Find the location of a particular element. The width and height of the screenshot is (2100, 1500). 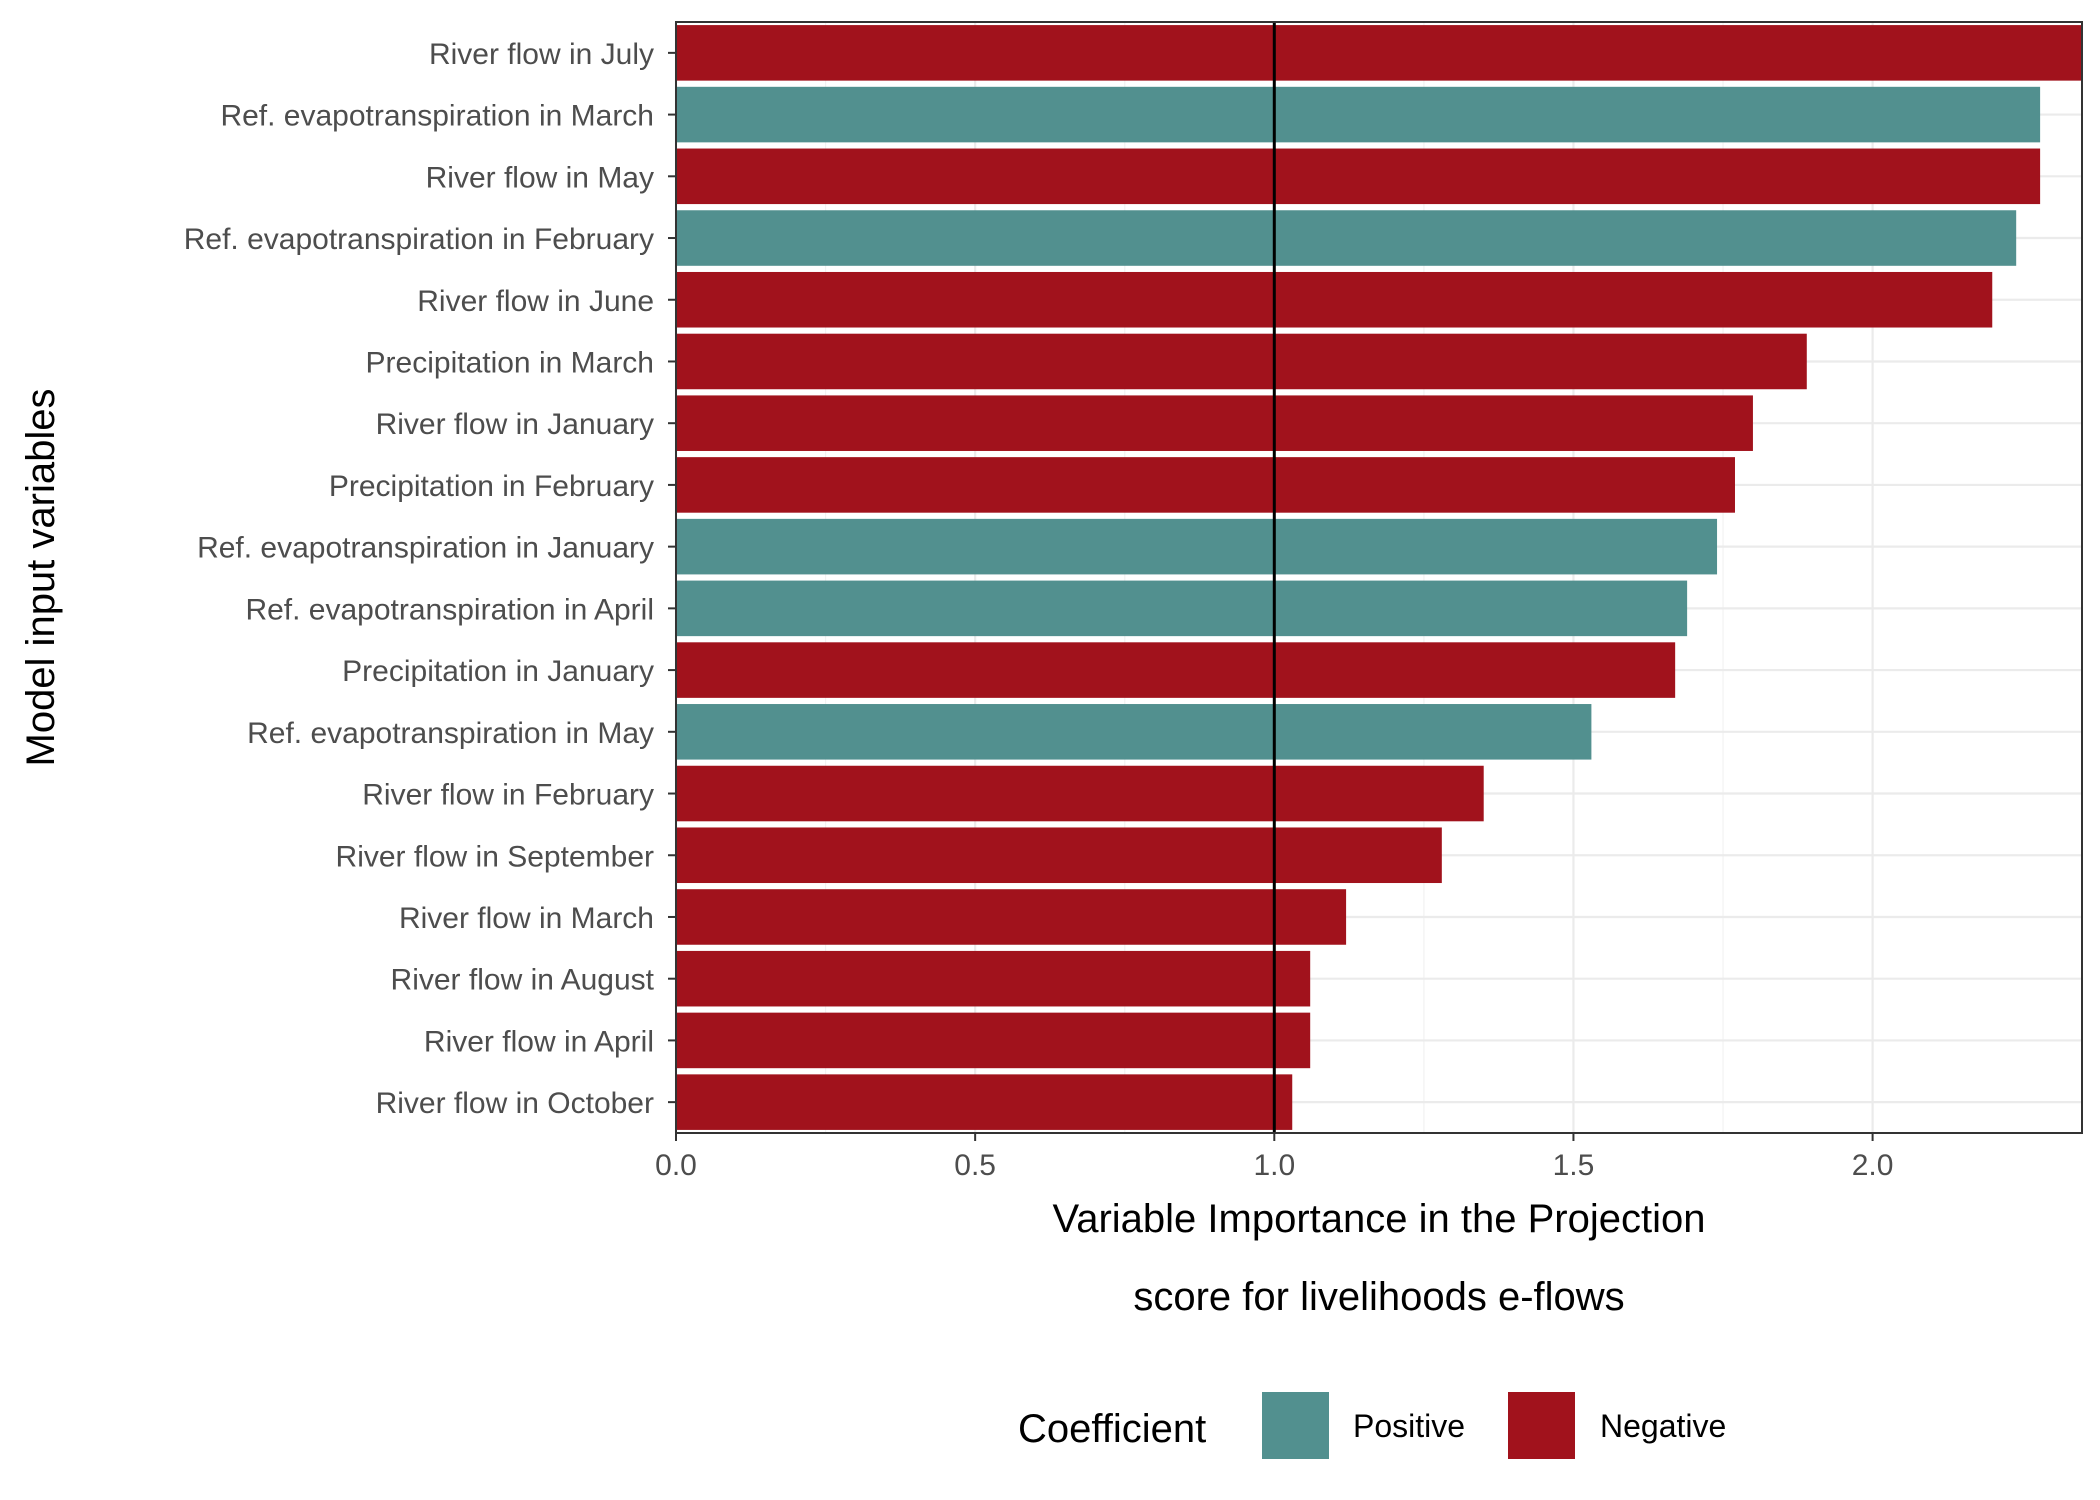

x-axis-title-line2: score for livelihoods e-flows is located at coordinates (1378, 1297).